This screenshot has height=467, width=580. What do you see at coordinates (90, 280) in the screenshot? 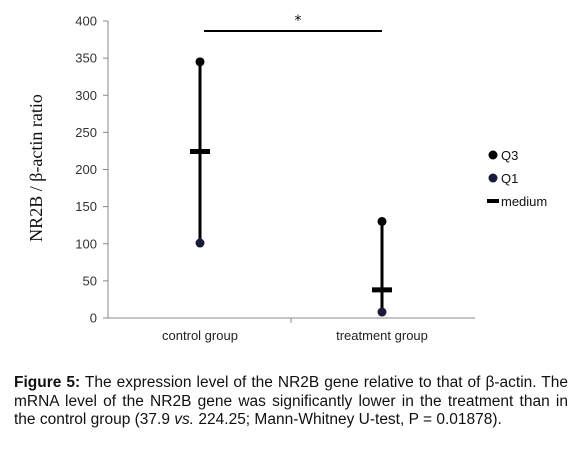
I see `y-tick-label: 50` at bounding box center [90, 280].